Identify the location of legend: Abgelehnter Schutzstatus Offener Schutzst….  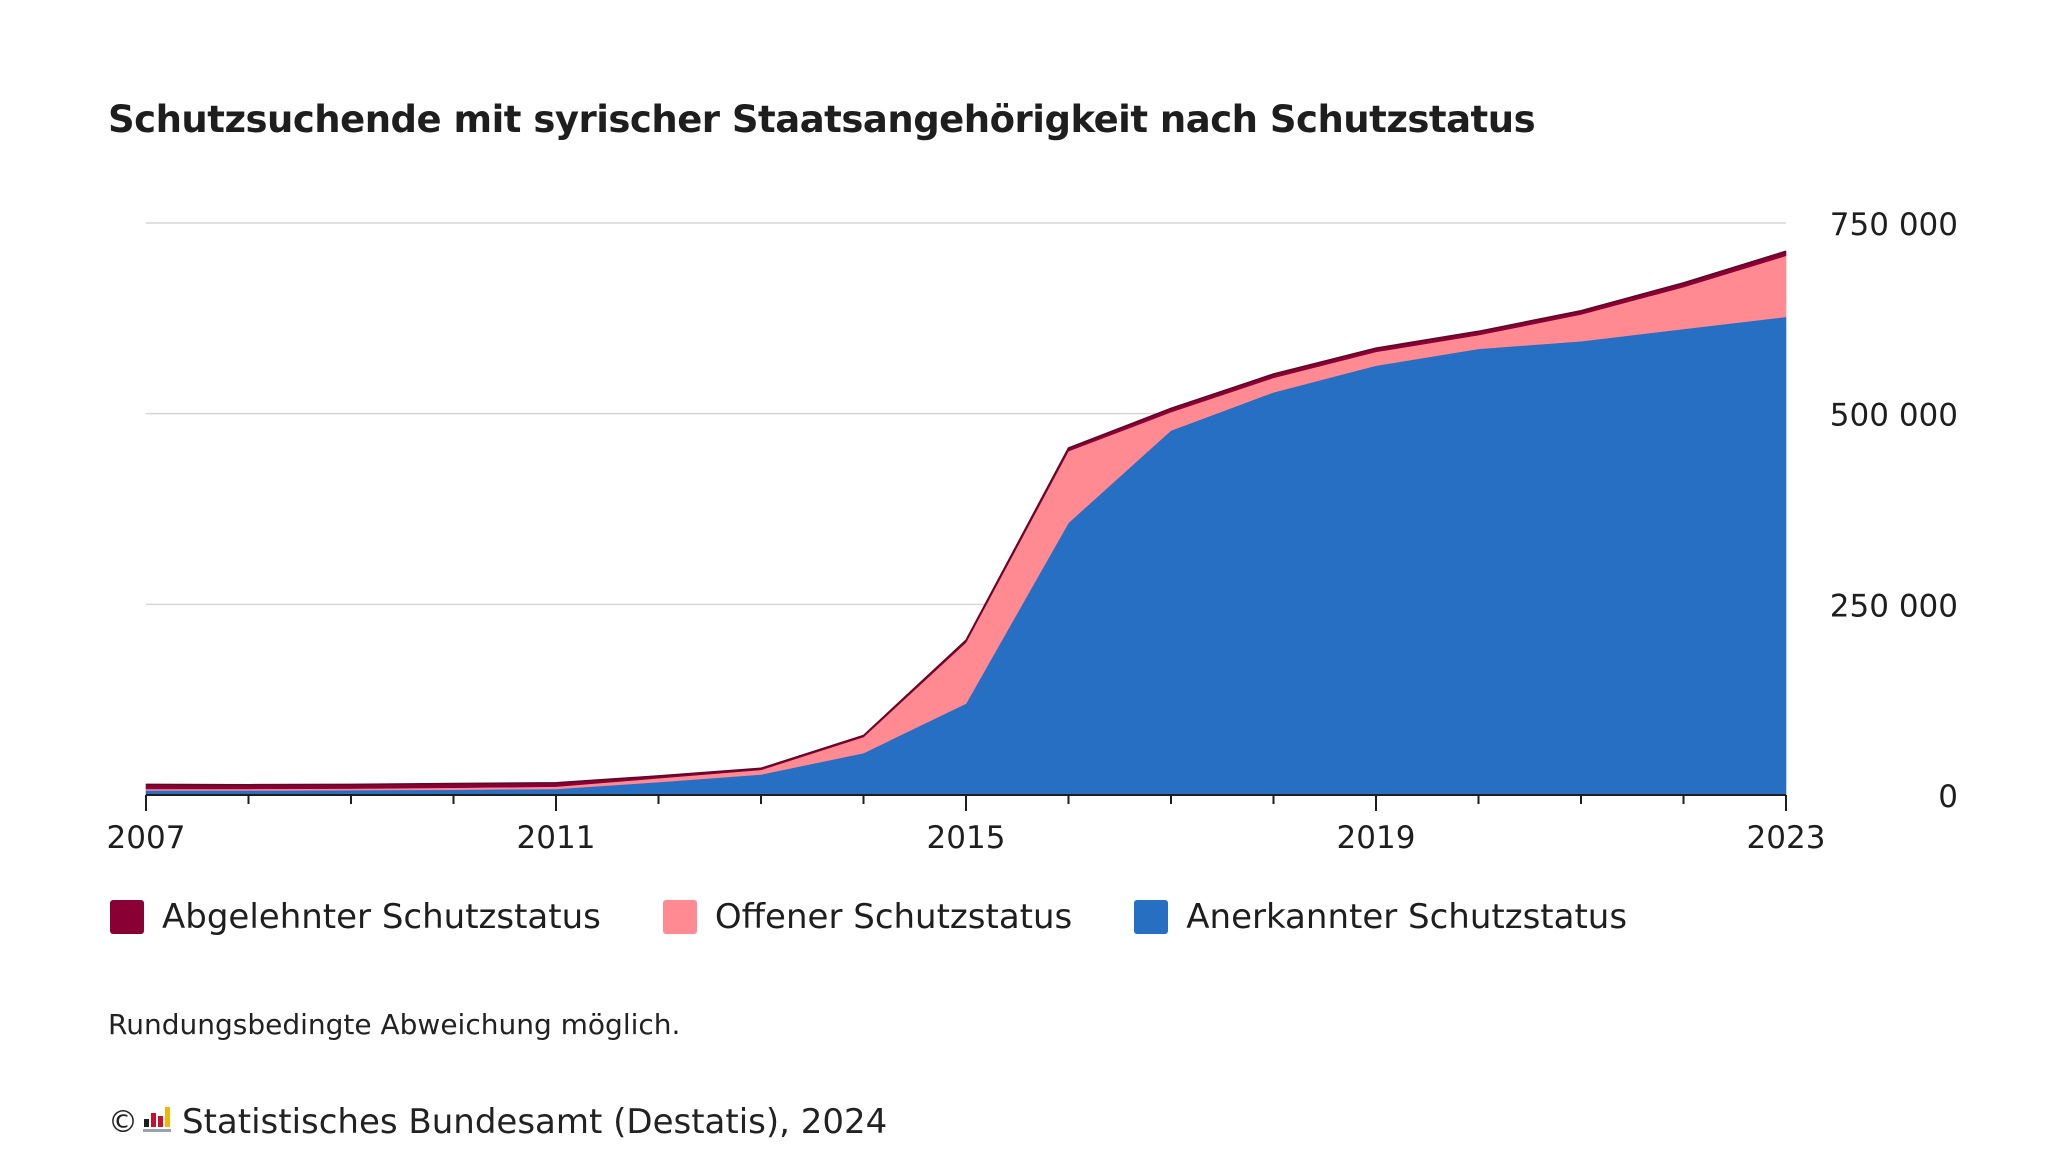
(899, 917).